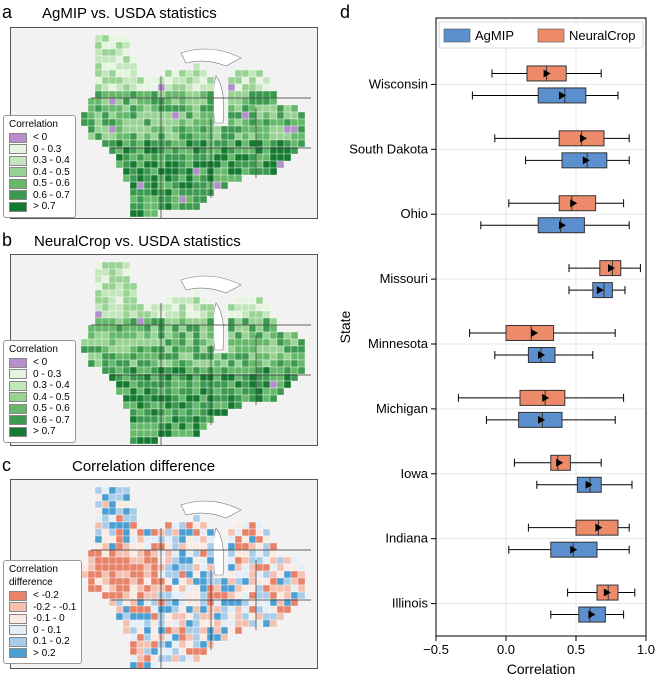 This screenshot has height=682, width=658. What do you see at coordinates (602, 35) in the screenshot?
I see `legend-label-neuralcrop: NeuralCrop` at bounding box center [602, 35].